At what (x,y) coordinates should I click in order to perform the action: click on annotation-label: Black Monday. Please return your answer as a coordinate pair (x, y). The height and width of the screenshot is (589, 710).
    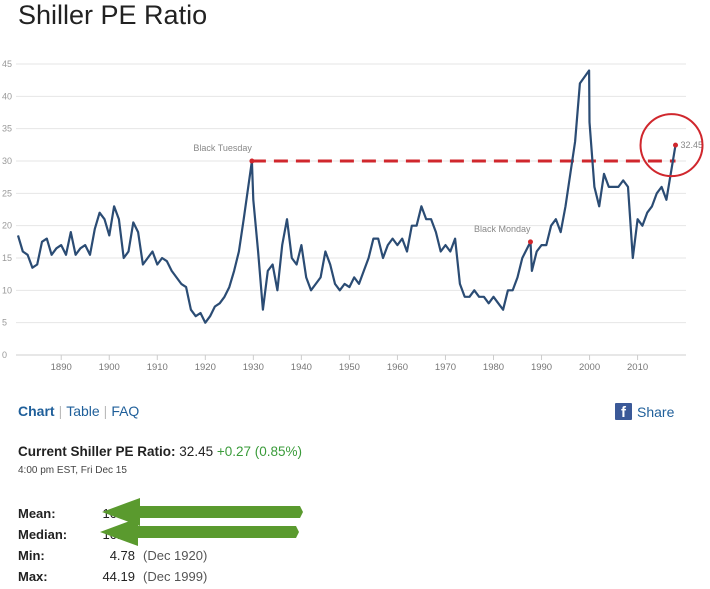
    Looking at the image, I should click on (502, 229).